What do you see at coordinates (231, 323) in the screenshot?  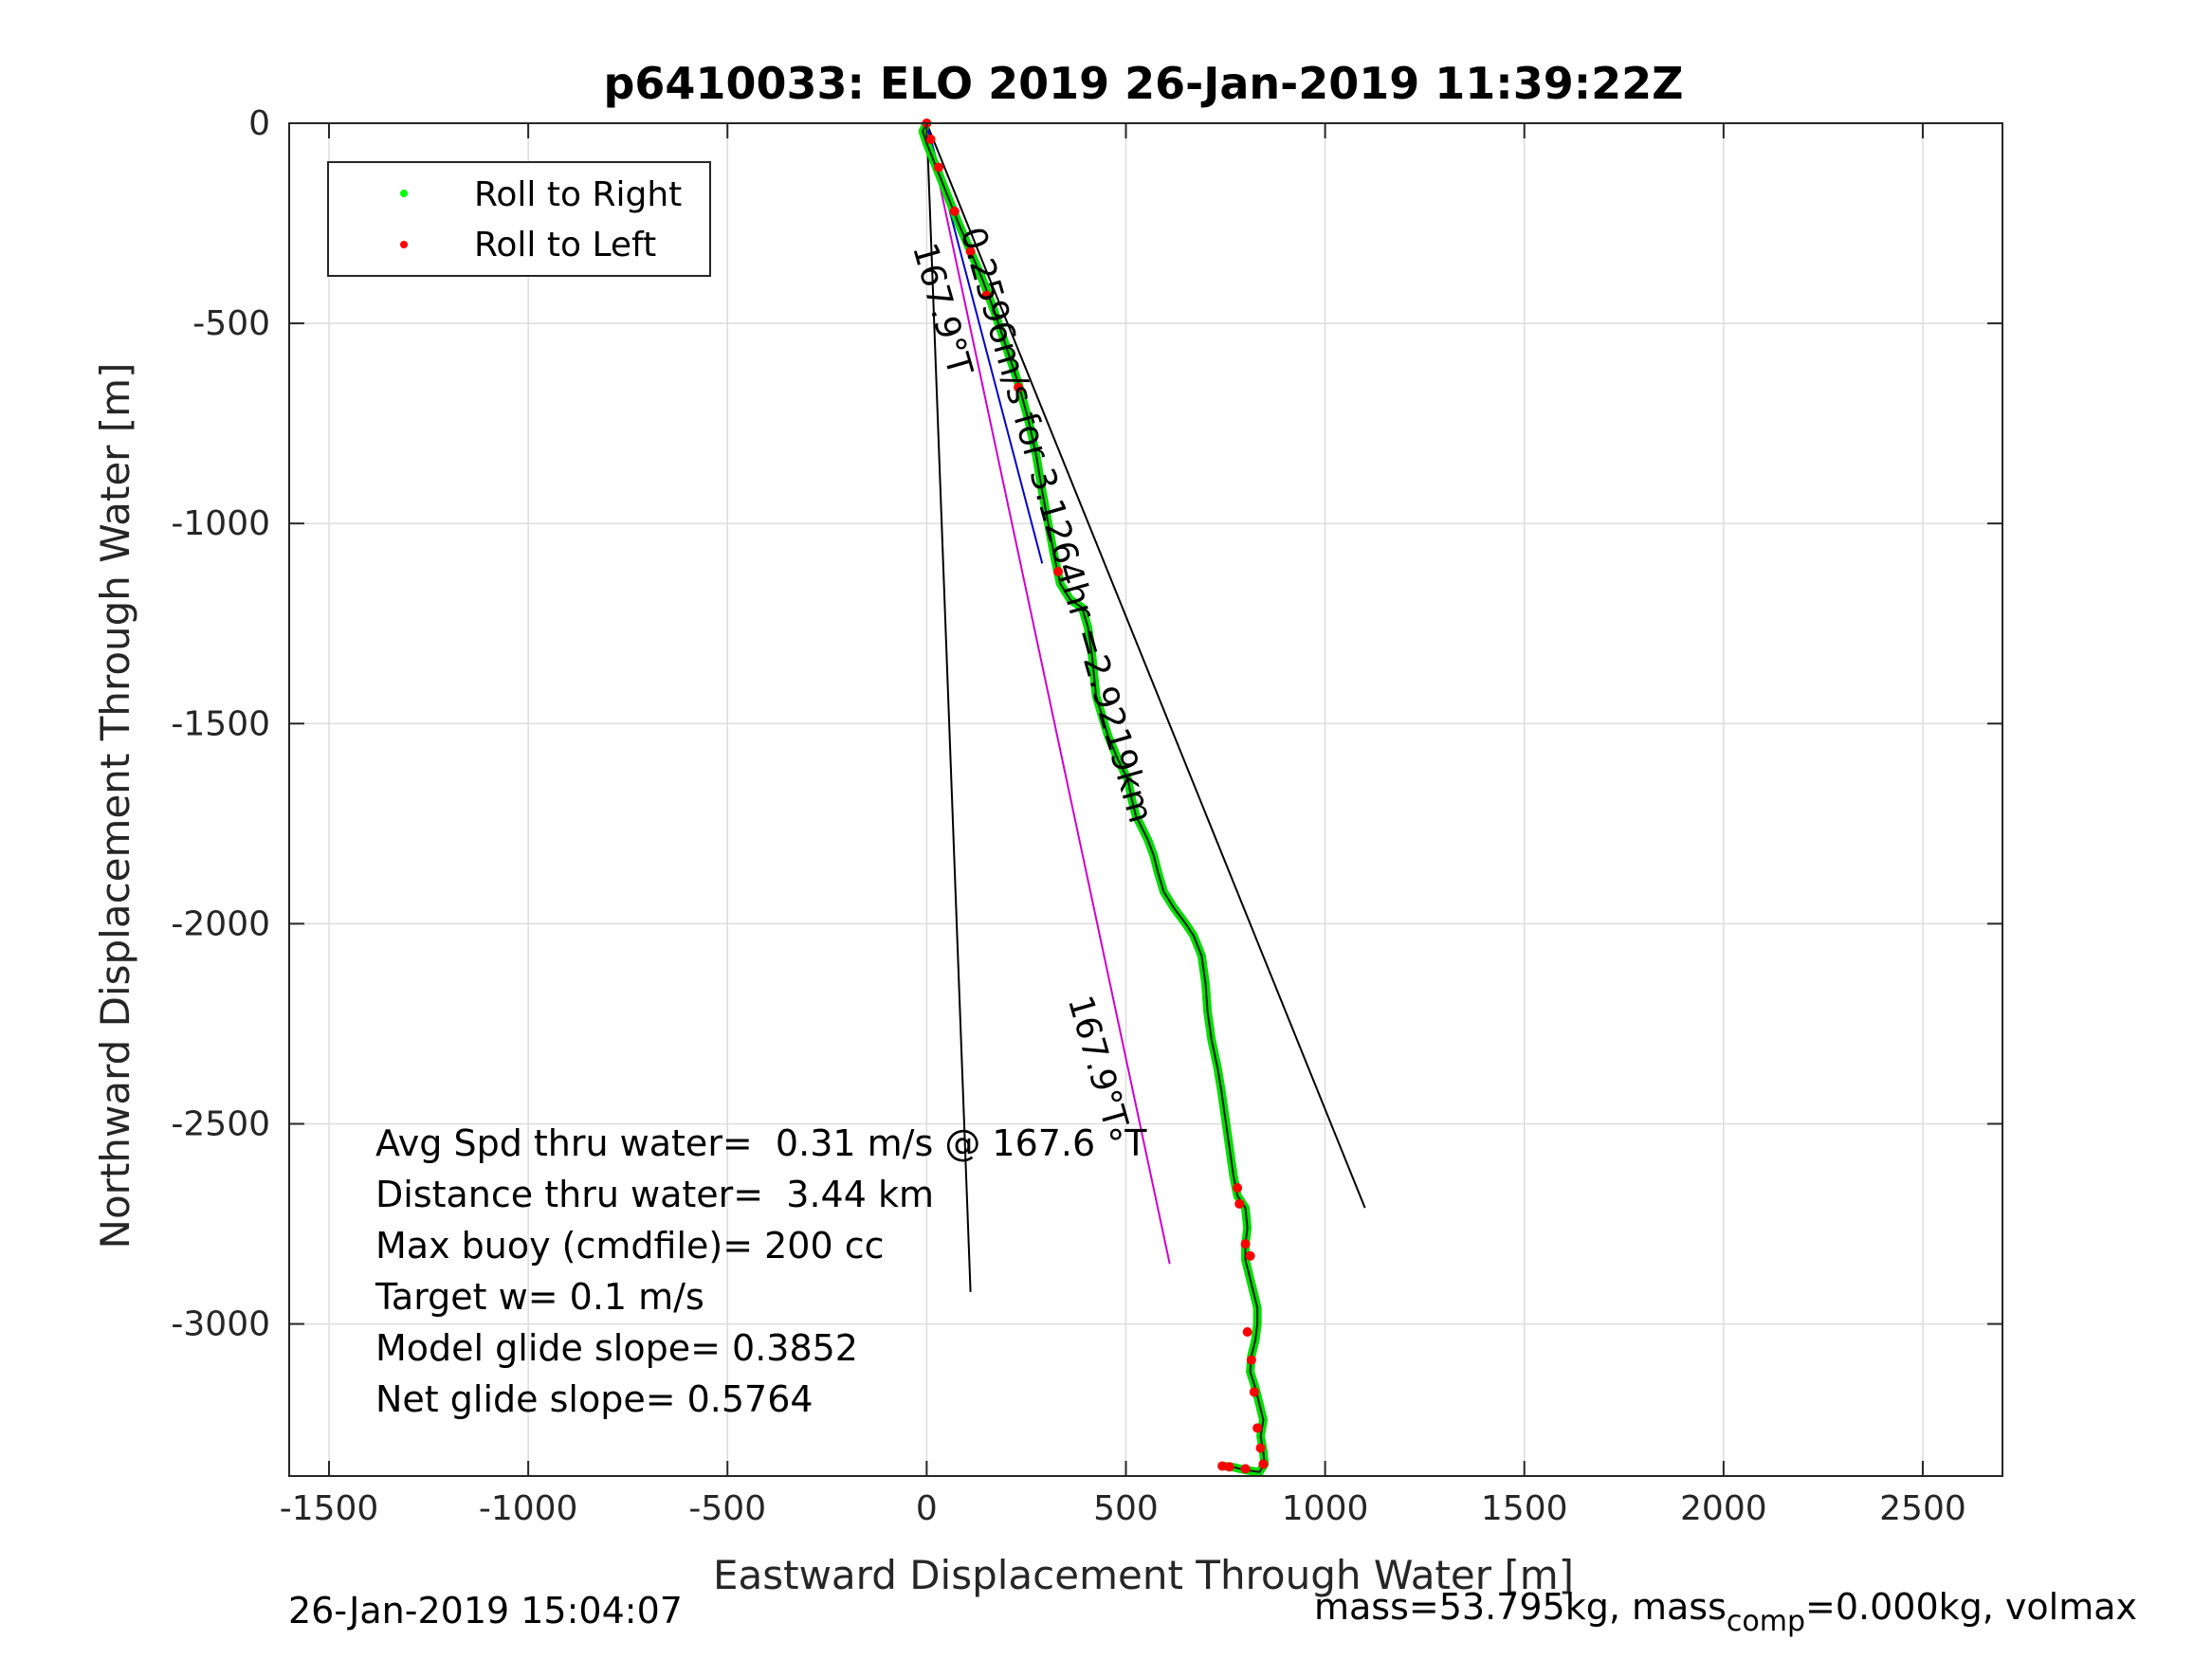 I see `y-tick-label: -500` at bounding box center [231, 323].